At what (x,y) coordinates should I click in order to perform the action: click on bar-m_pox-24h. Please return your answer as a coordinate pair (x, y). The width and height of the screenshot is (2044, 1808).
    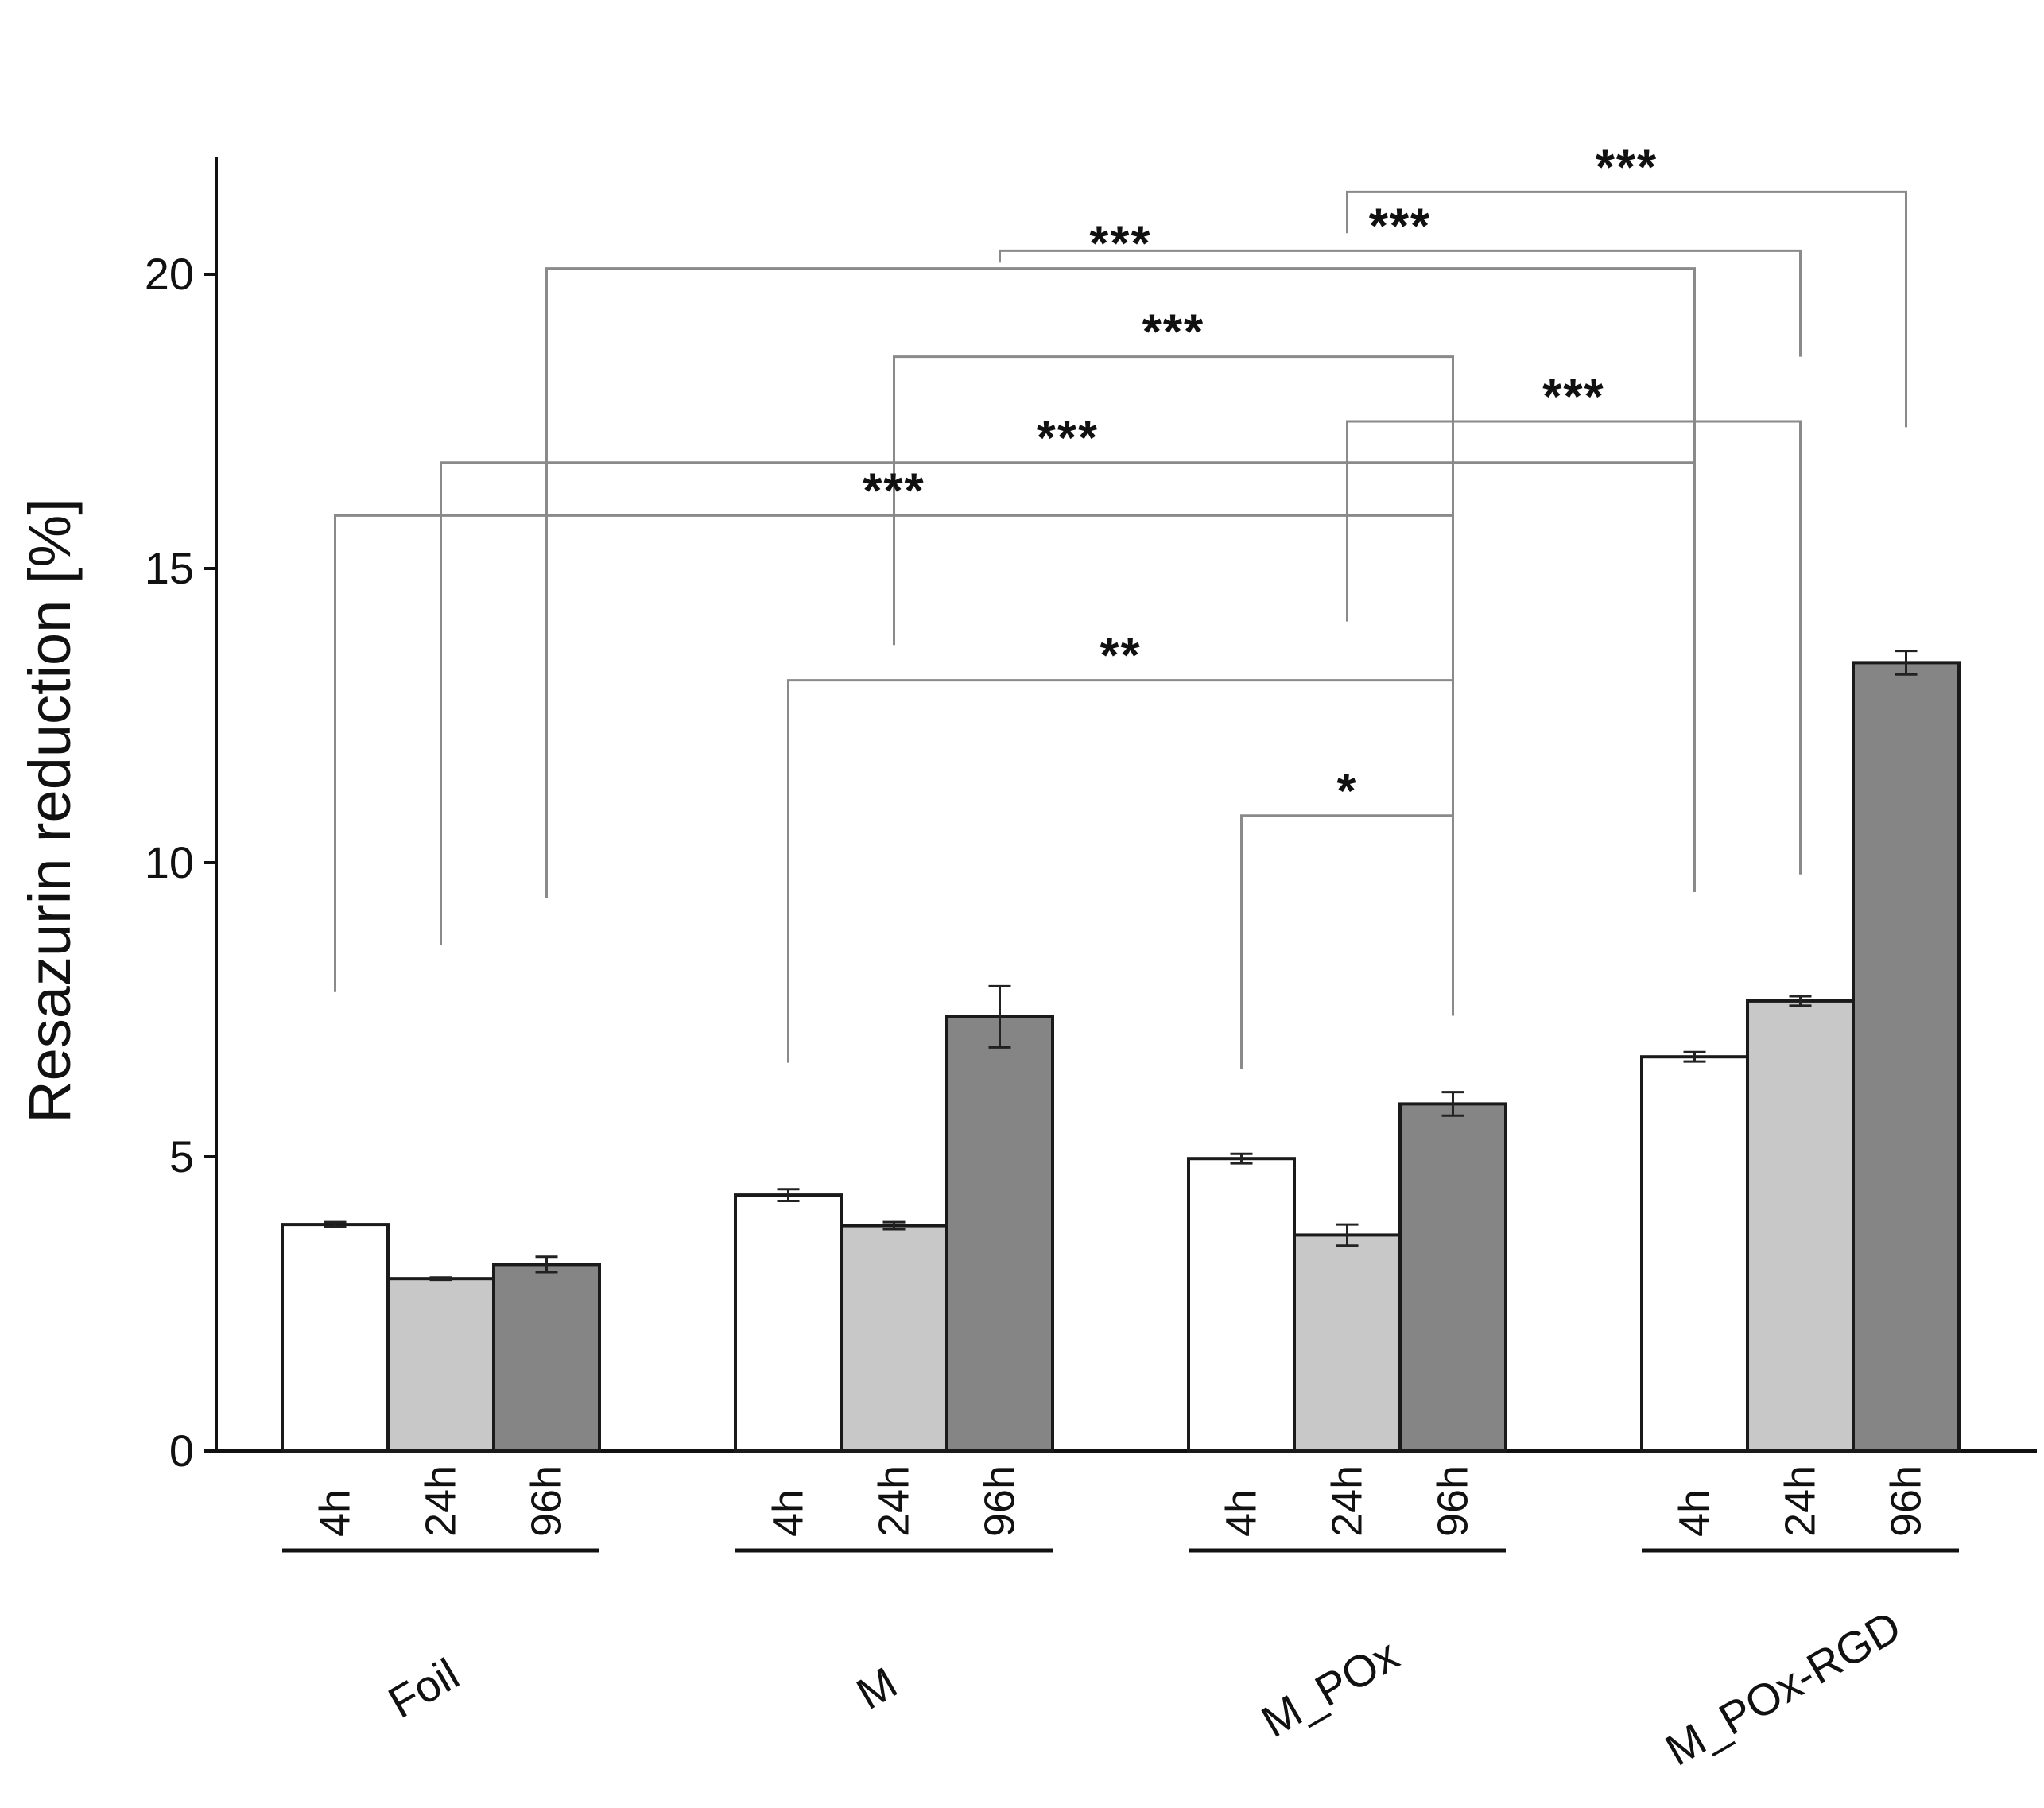
    Looking at the image, I should click on (1347, 1343).